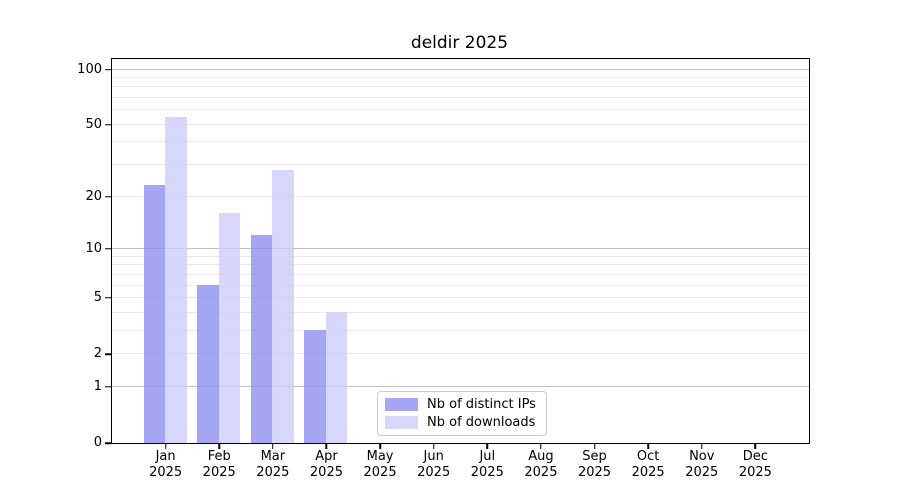  I want to click on legend-label-downloads: Nb of downloads, so click(481, 422).